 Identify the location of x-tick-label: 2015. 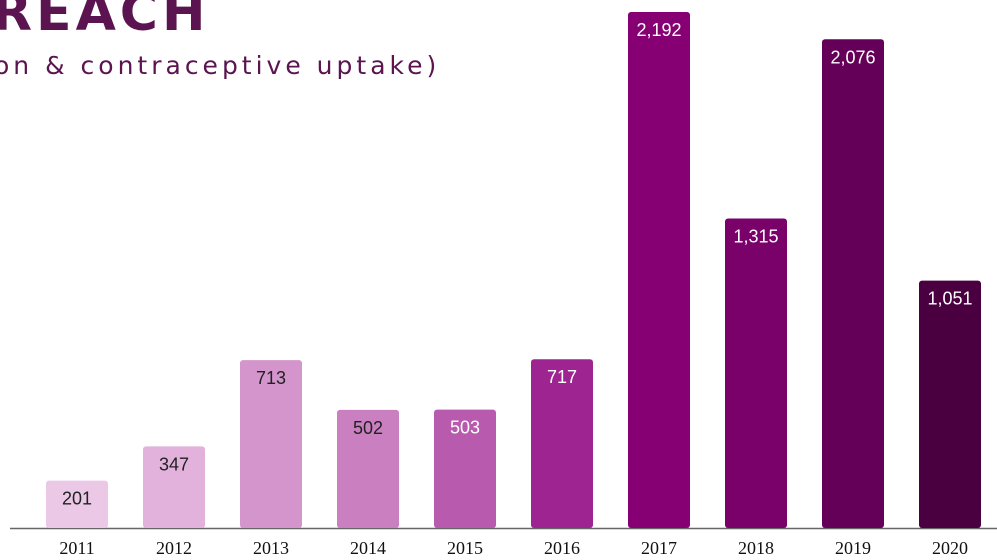
(465, 548).